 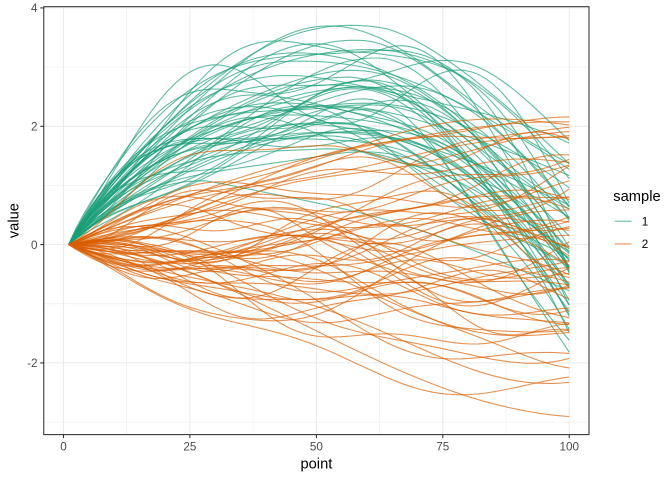 I want to click on svg-text: 75, so click(x=443, y=447).